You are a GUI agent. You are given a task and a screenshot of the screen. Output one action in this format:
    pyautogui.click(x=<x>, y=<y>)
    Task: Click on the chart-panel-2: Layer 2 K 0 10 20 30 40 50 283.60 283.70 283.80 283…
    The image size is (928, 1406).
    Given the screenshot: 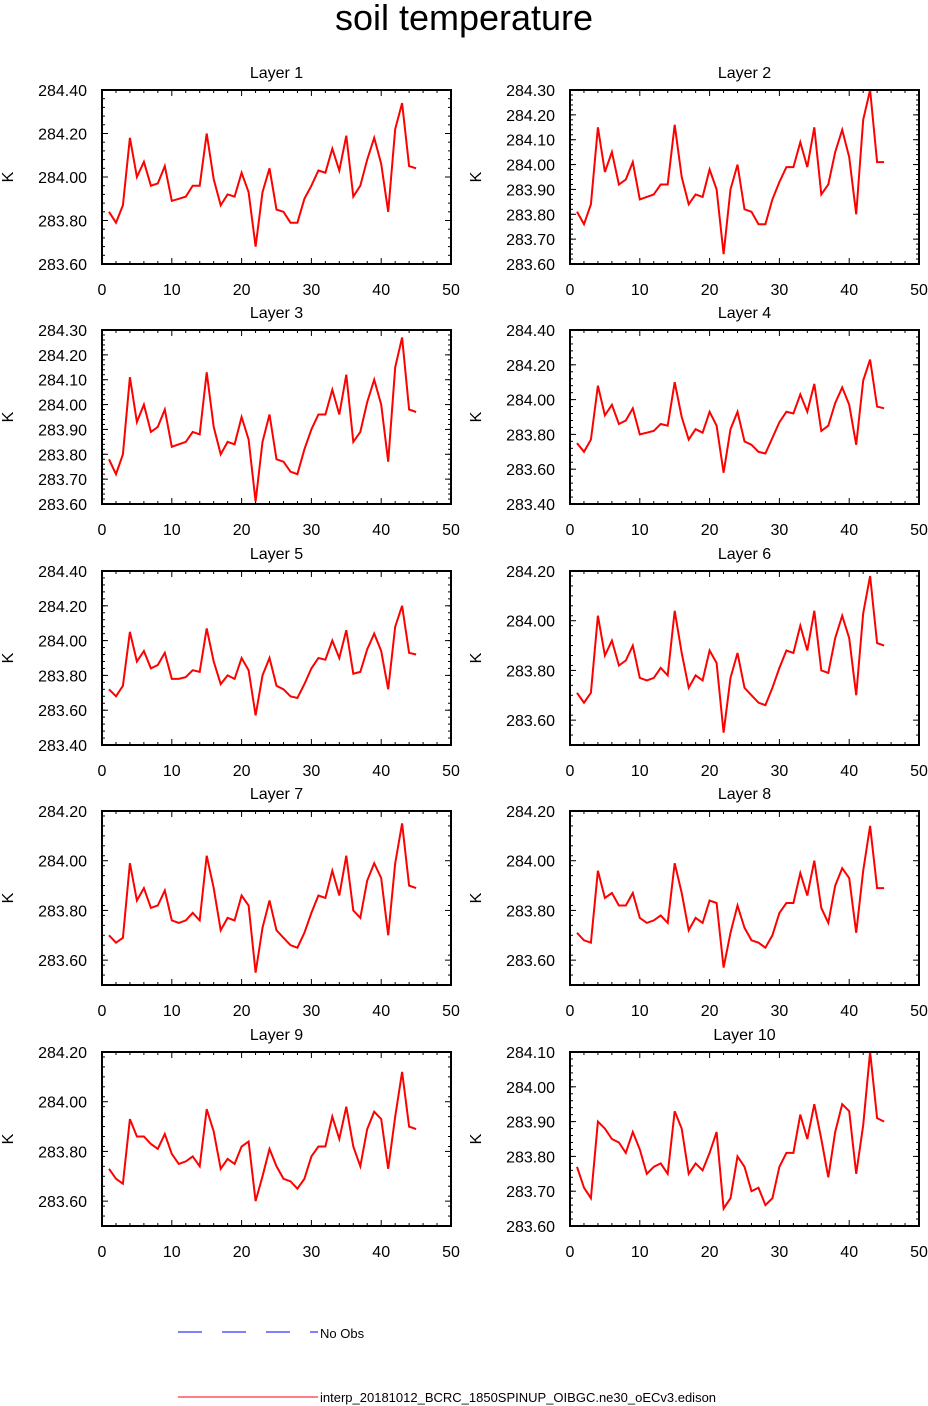 What is the action you would take?
    pyautogui.click(x=698, y=182)
    